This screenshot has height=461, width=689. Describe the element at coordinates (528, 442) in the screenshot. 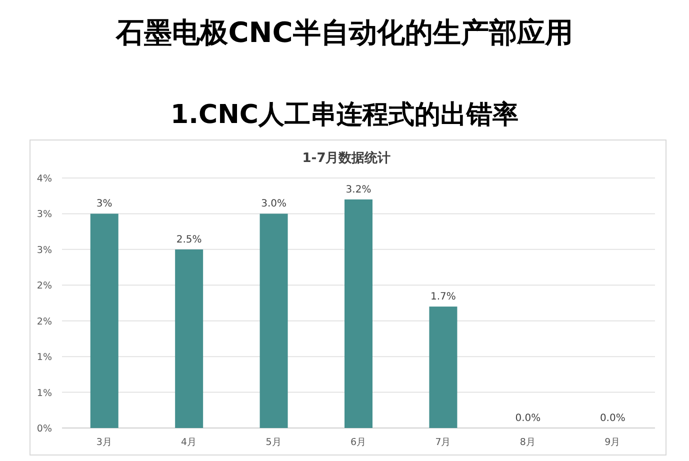

I see `x-tick-label: 8月` at that location.